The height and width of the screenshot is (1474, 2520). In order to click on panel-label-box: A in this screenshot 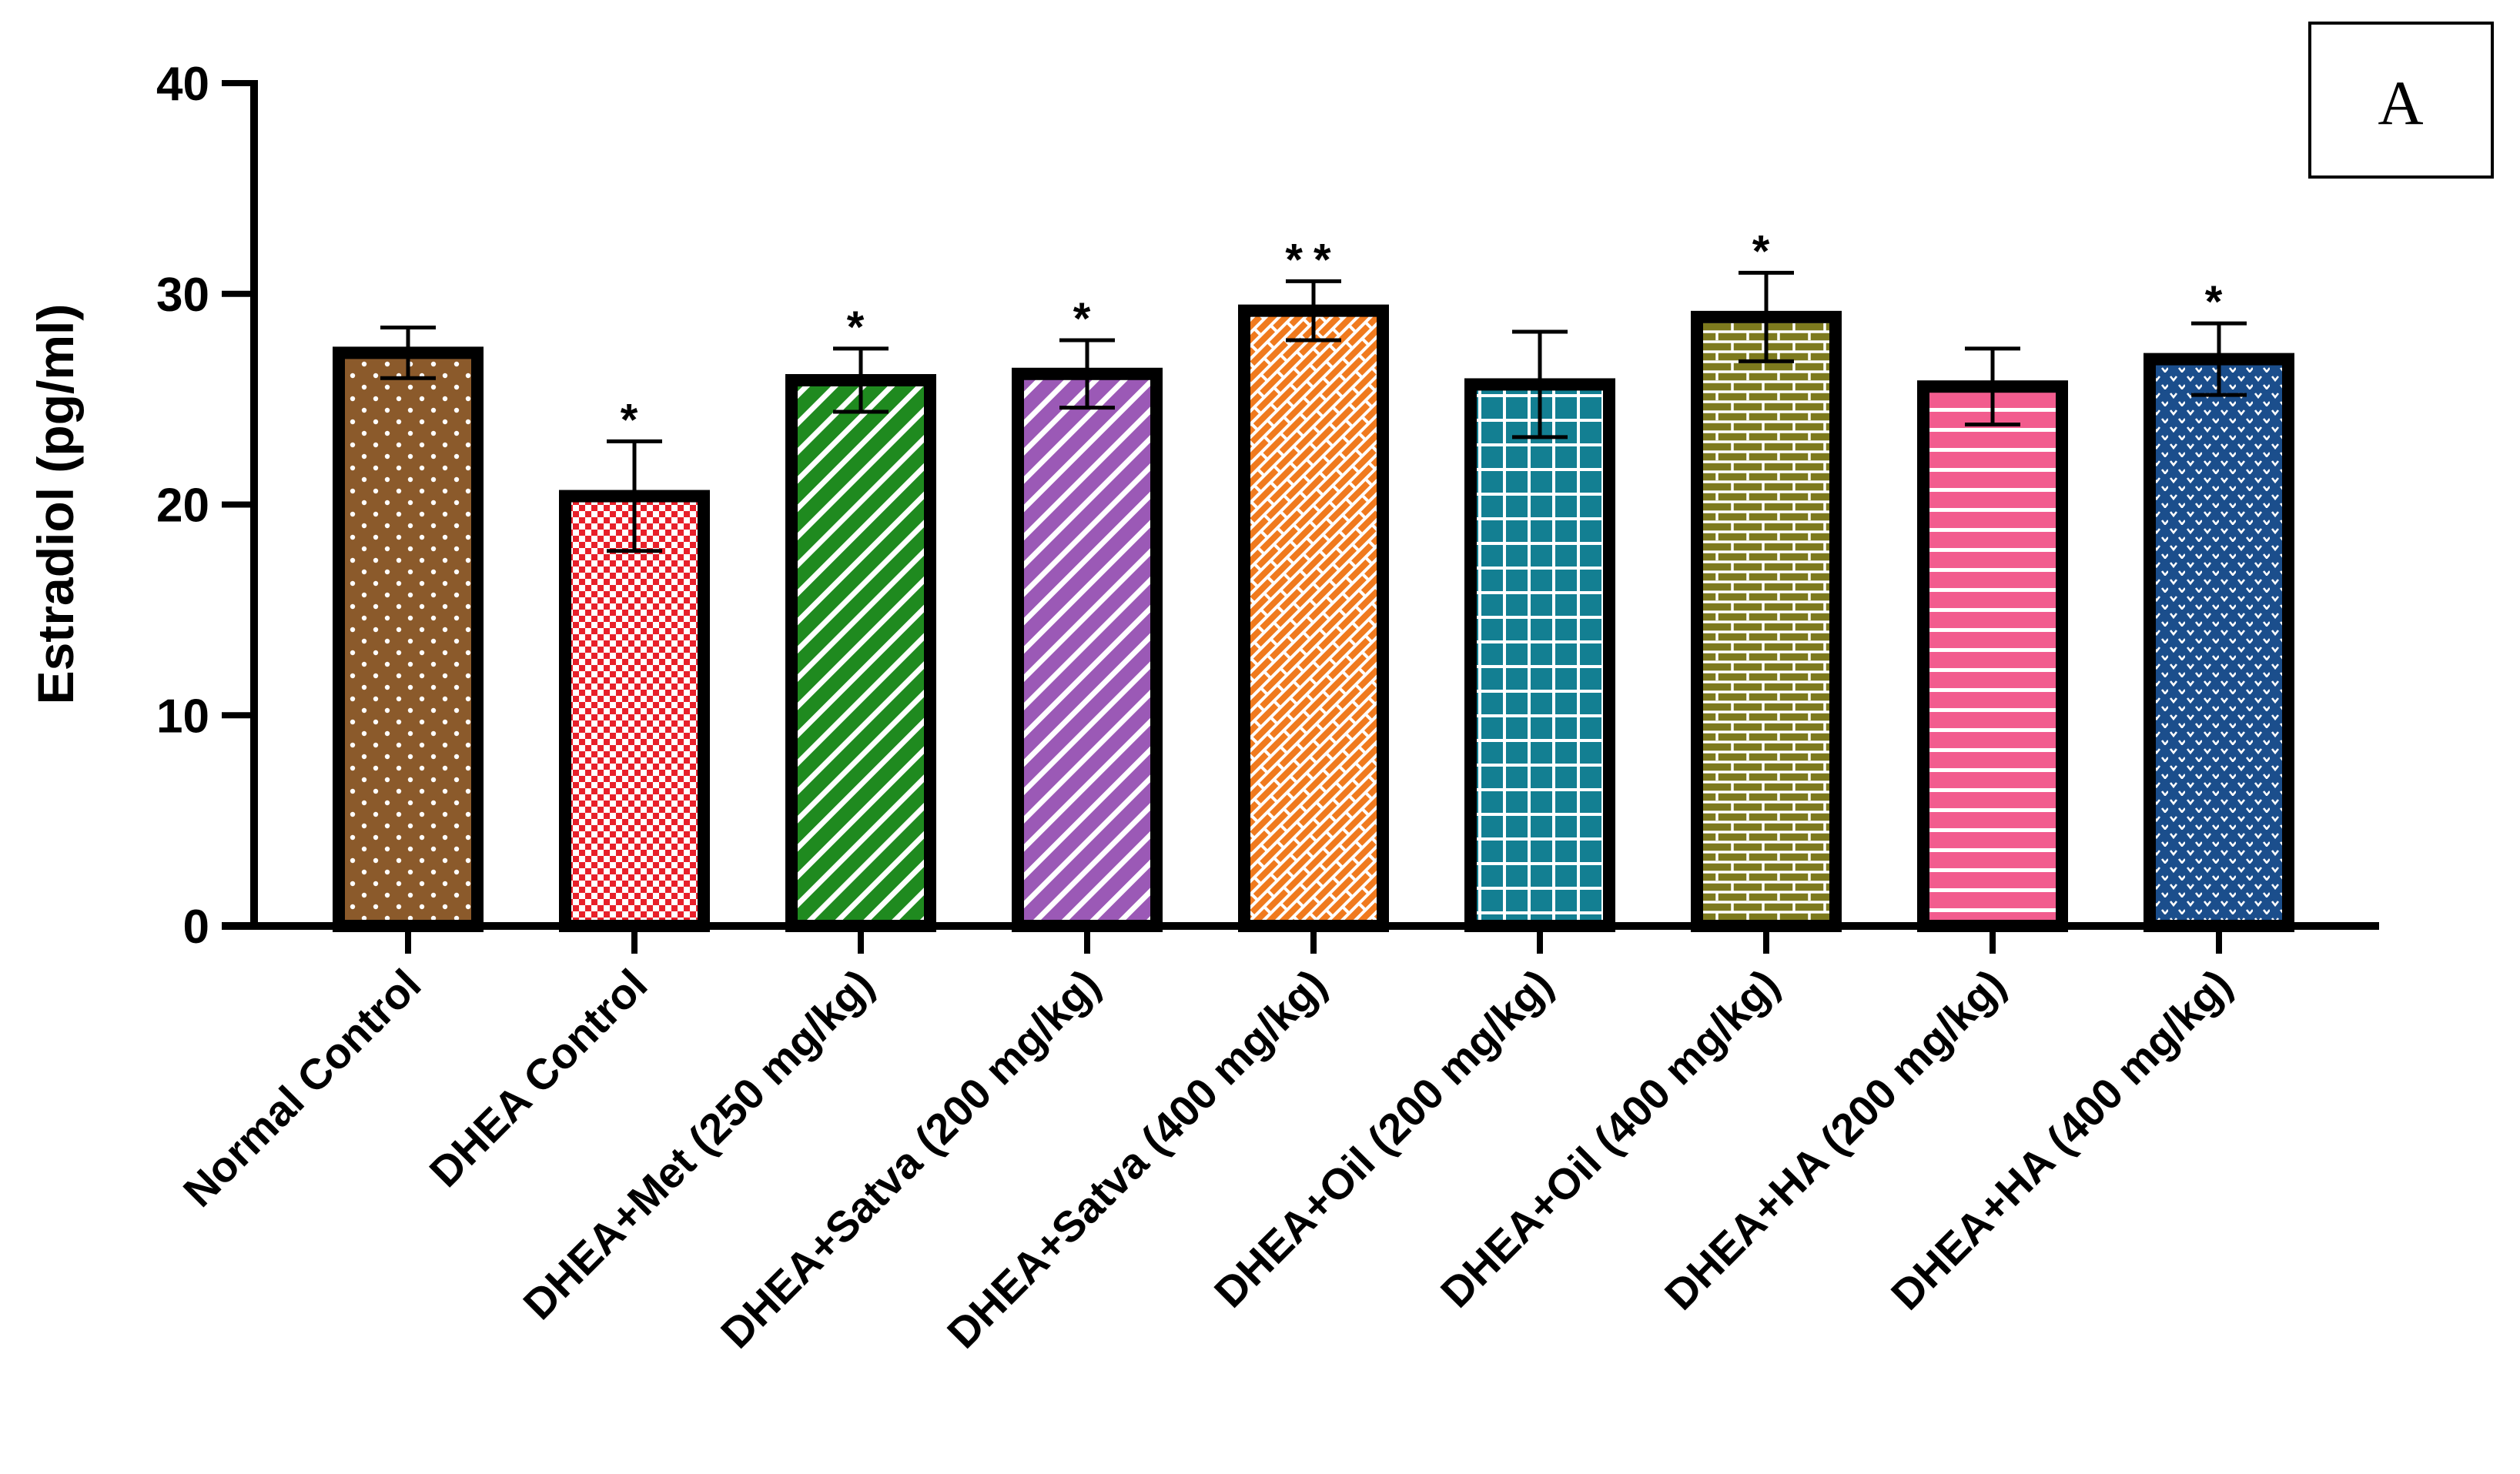, I will do `click(2401, 100)`.